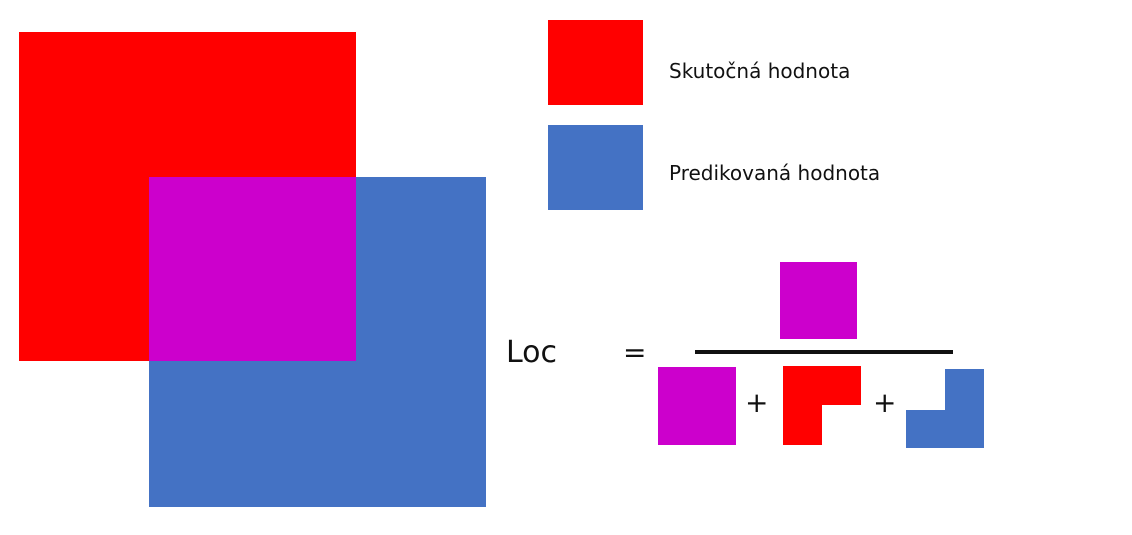 The image size is (1132, 535). Describe the element at coordinates (532, 352) in the screenshot. I see `formula-lhs: Loc` at that location.